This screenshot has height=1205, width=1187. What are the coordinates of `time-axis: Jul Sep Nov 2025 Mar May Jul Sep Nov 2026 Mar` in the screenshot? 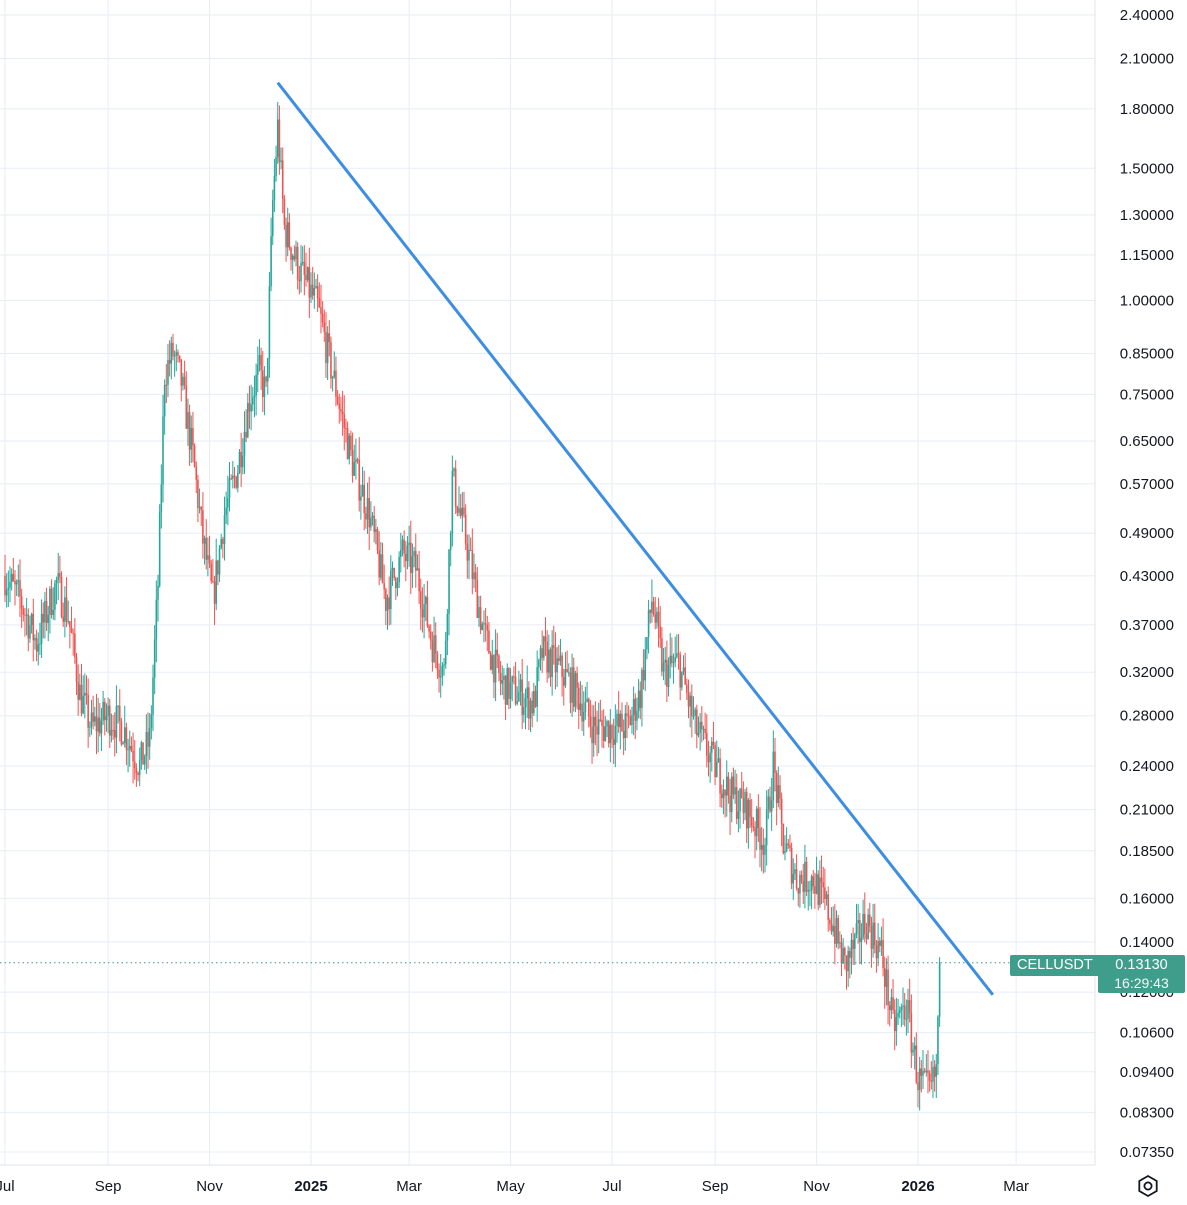 It's located at (514, 1186).